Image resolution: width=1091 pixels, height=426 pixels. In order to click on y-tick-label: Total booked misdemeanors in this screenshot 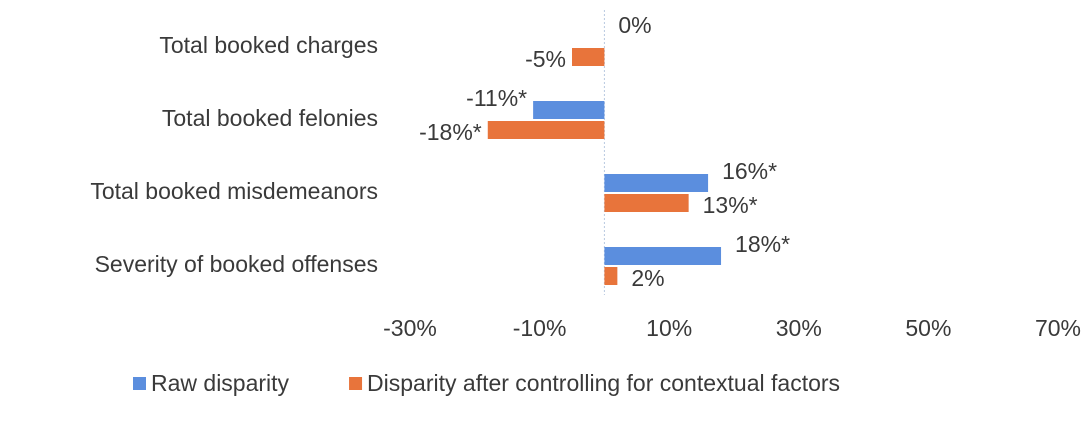, I will do `click(234, 191)`.